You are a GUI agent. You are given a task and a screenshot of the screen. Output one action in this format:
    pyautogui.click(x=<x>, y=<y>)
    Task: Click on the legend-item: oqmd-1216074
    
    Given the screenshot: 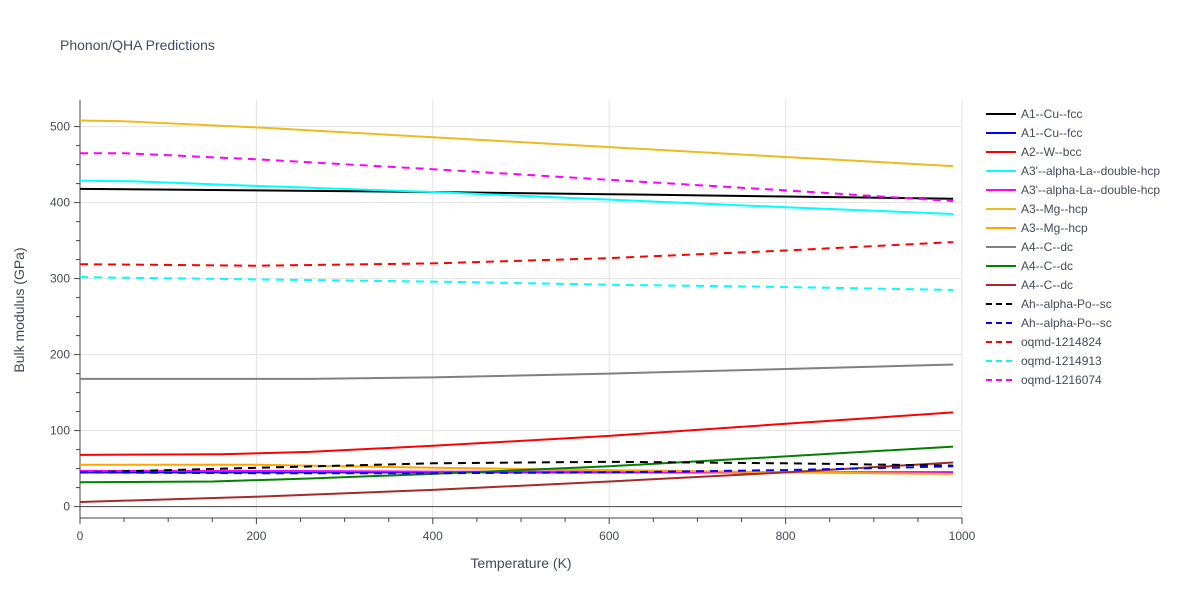 What is the action you would take?
    pyautogui.click(x=1044, y=380)
    